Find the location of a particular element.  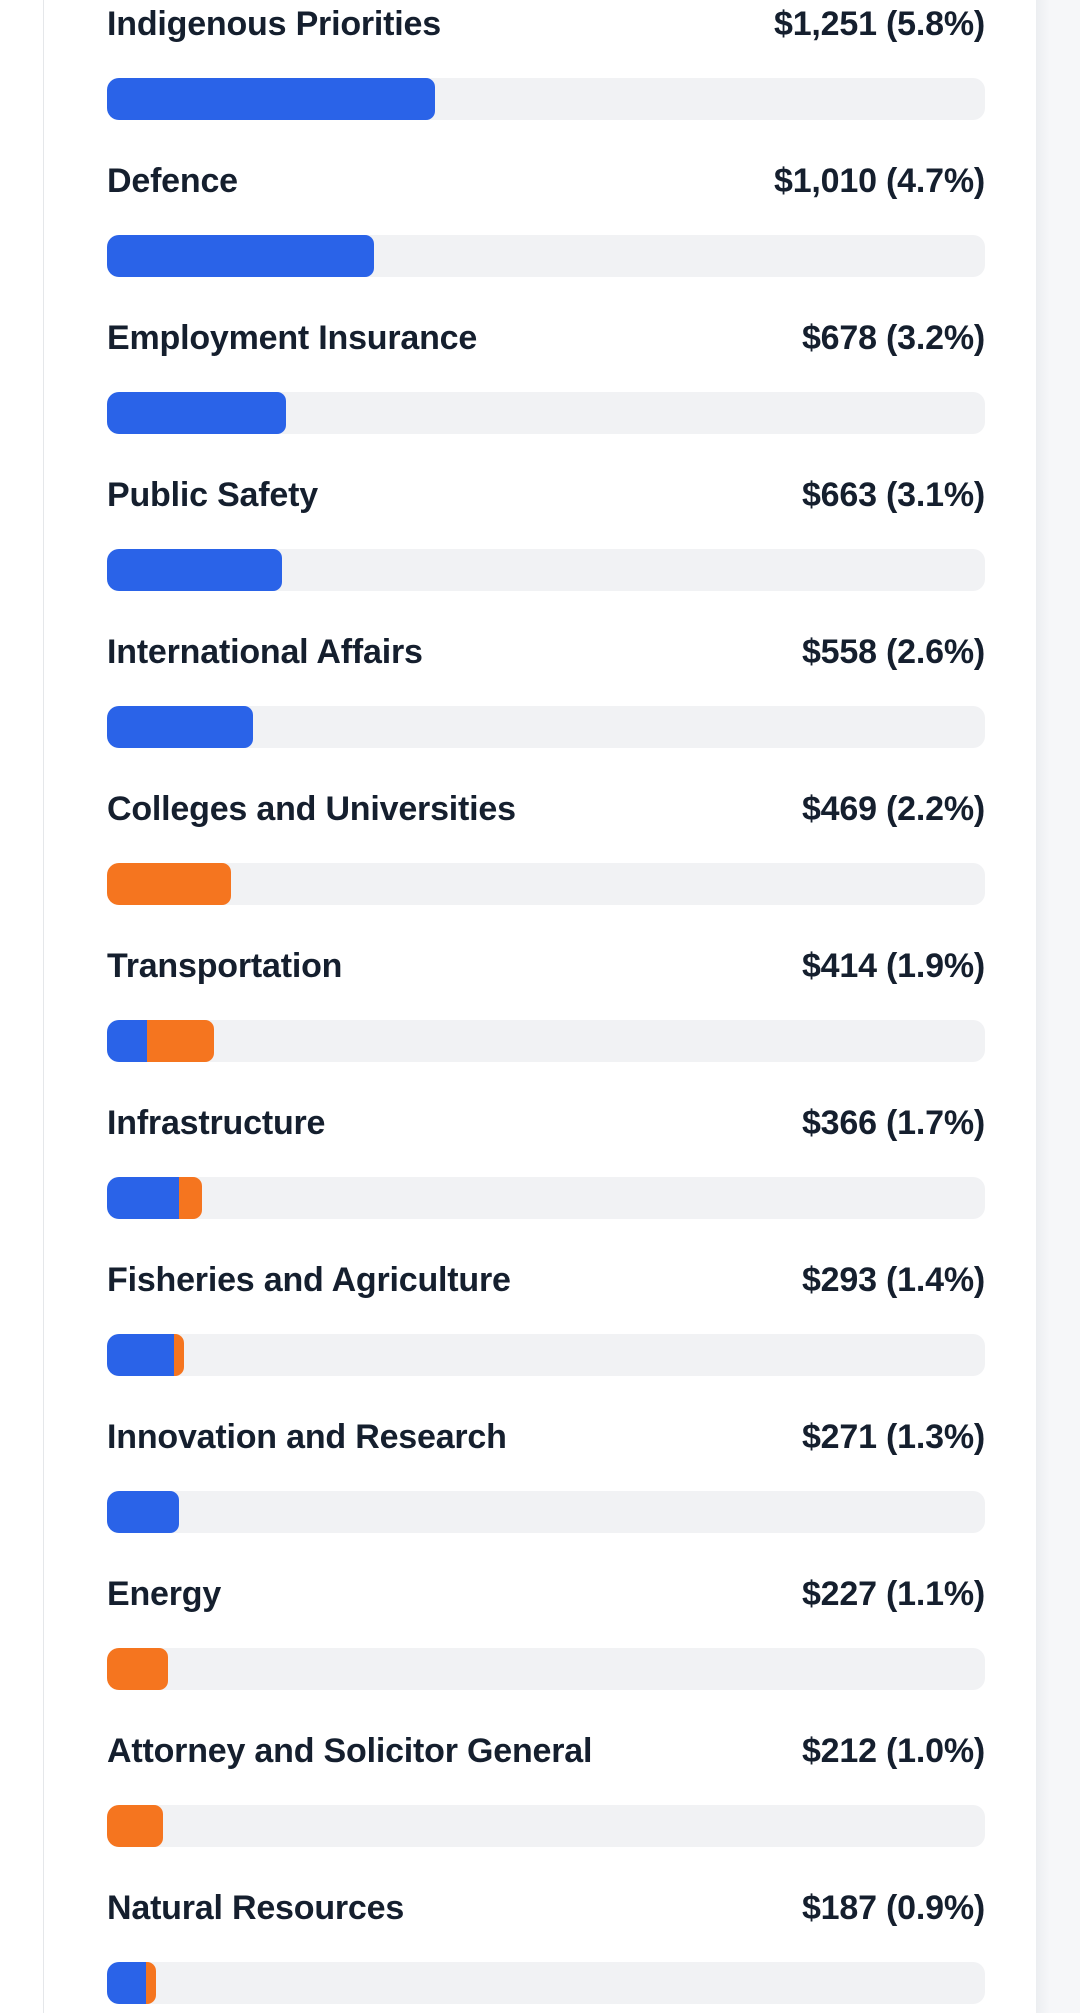

budget-row-header: Infrastructure $366 (1.7%) is located at coordinates (546, 1123).